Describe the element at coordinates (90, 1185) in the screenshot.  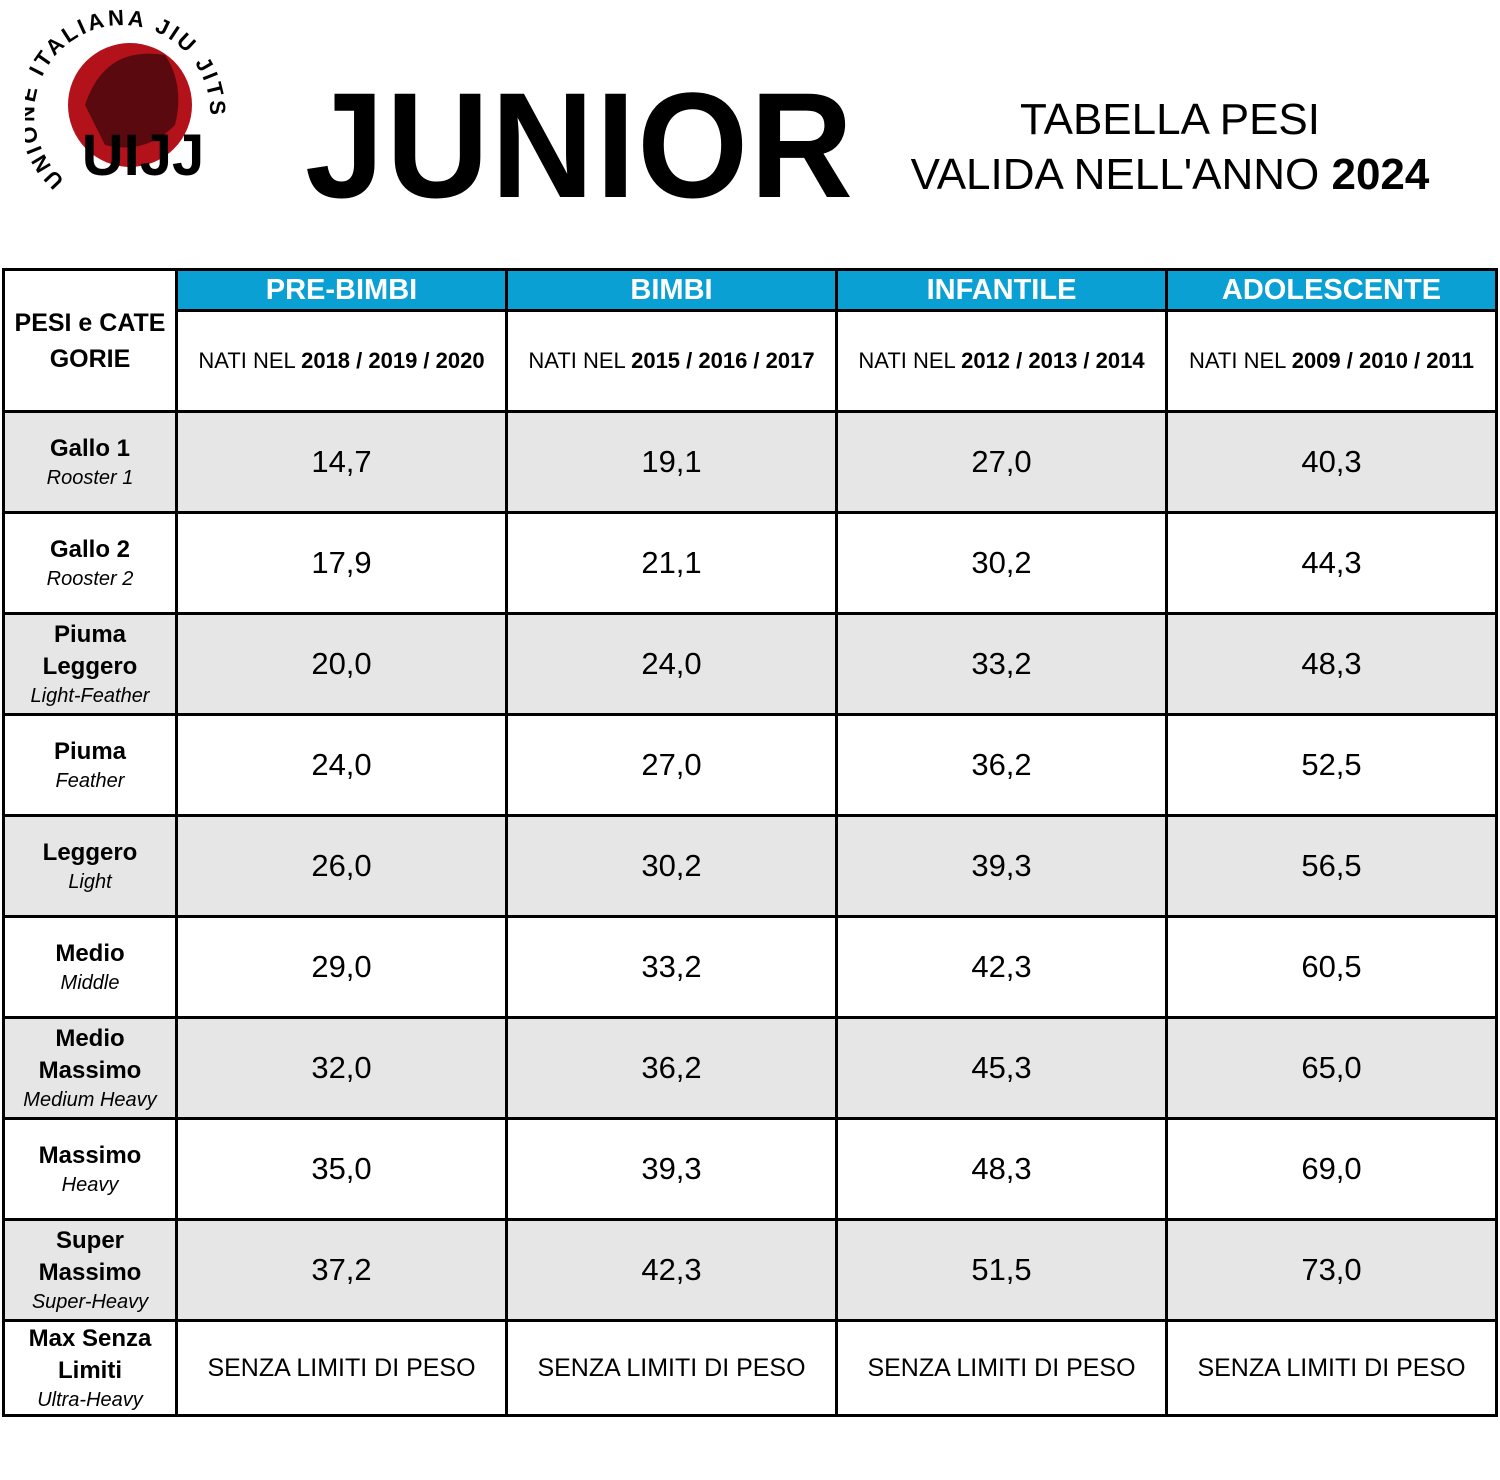
I see `category-english: Heavy` at that location.